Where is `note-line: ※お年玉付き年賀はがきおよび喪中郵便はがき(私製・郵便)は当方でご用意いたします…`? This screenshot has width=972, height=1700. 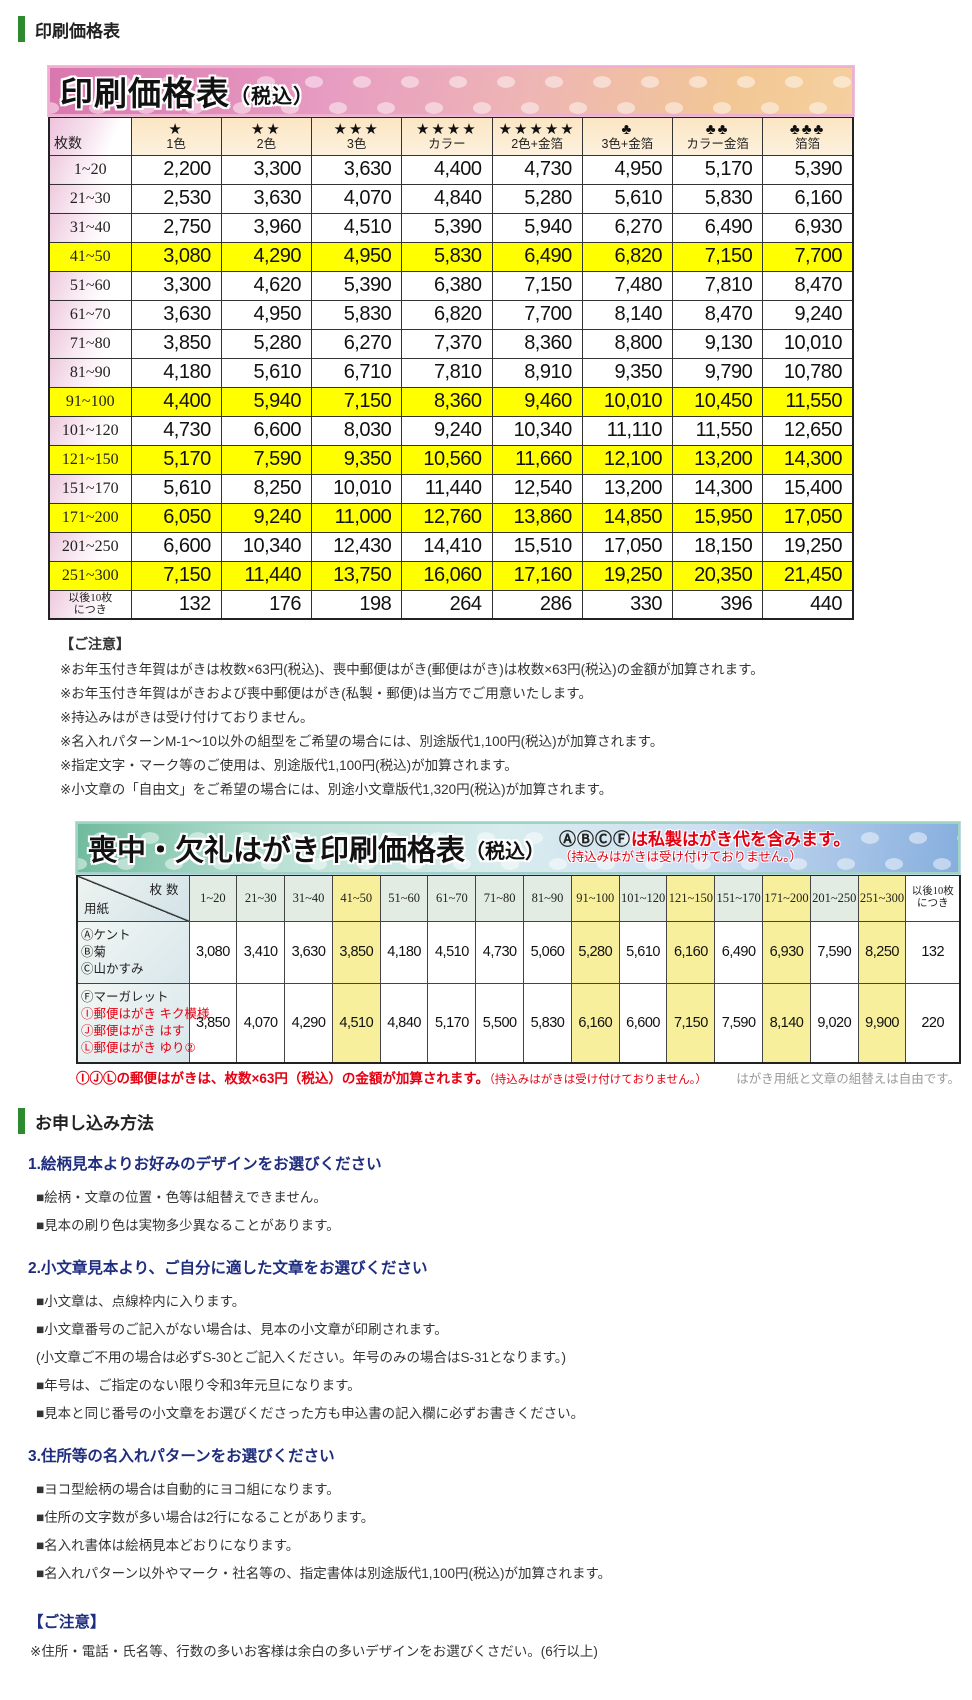 note-line: ※お年玉付き年賀はがきおよび喪中郵便はがき(私製・郵便)は当方でご用意いたします… is located at coordinates (326, 693).